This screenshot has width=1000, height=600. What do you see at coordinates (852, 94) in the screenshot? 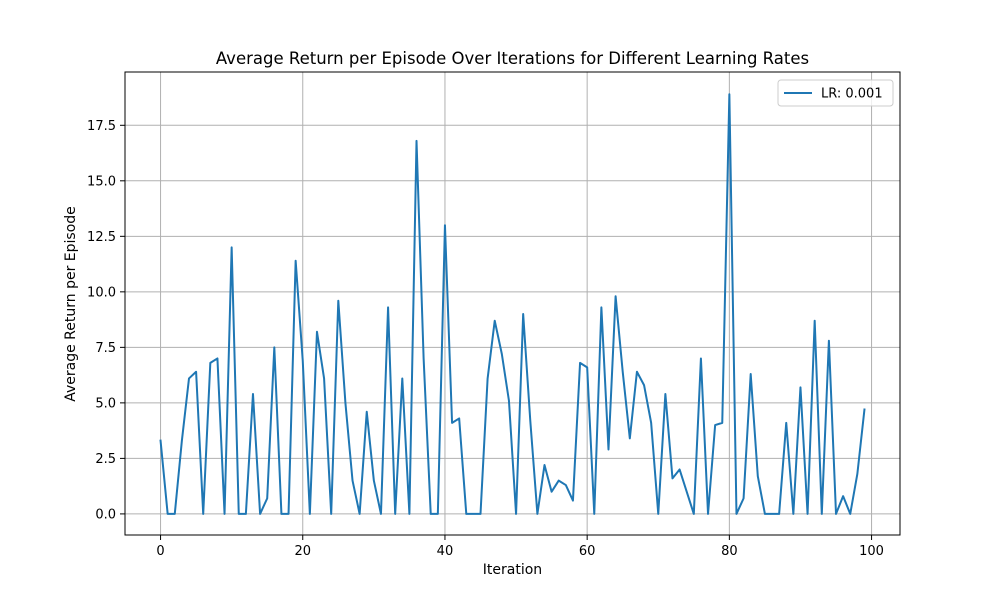
I see `legend-label: LR: 0.001` at bounding box center [852, 94].